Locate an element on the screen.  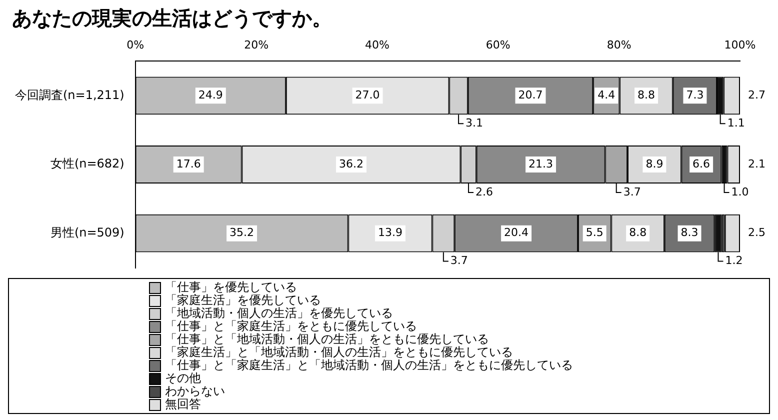
legend-label: 「仕事」を優先している is located at coordinates (231, 287).